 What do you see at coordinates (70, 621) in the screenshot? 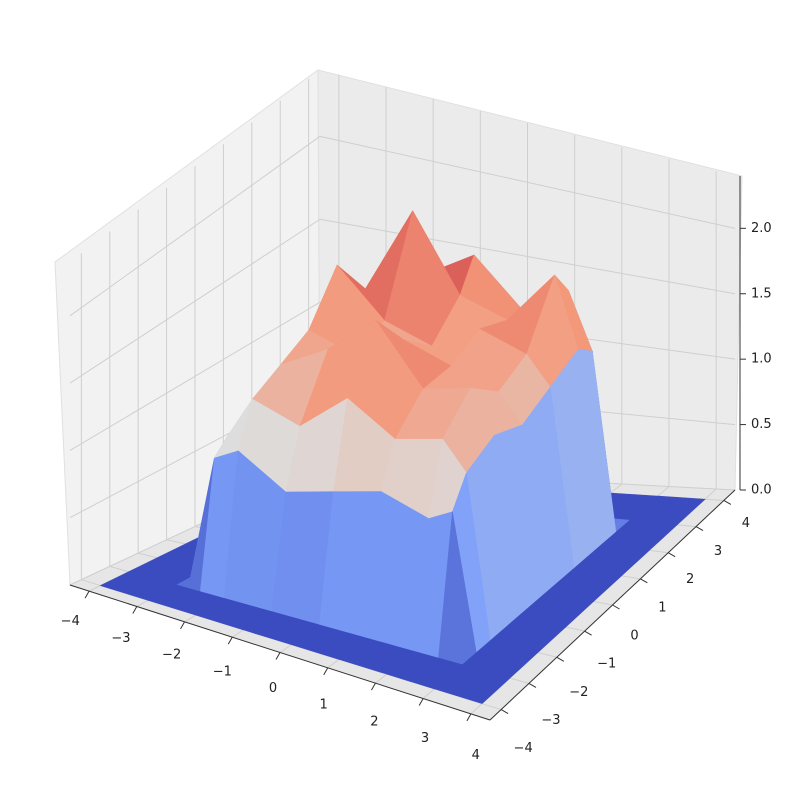
I see `x-tick-label: −4` at bounding box center [70, 621].